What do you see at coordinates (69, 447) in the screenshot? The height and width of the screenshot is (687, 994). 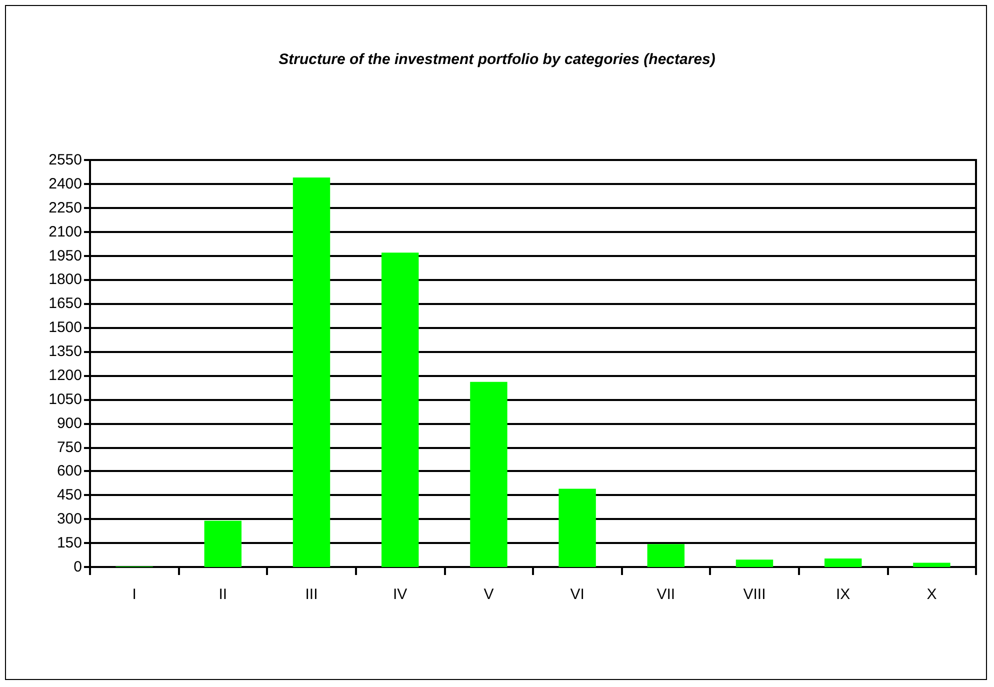 I see `y-tick-label: 750` at bounding box center [69, 447].